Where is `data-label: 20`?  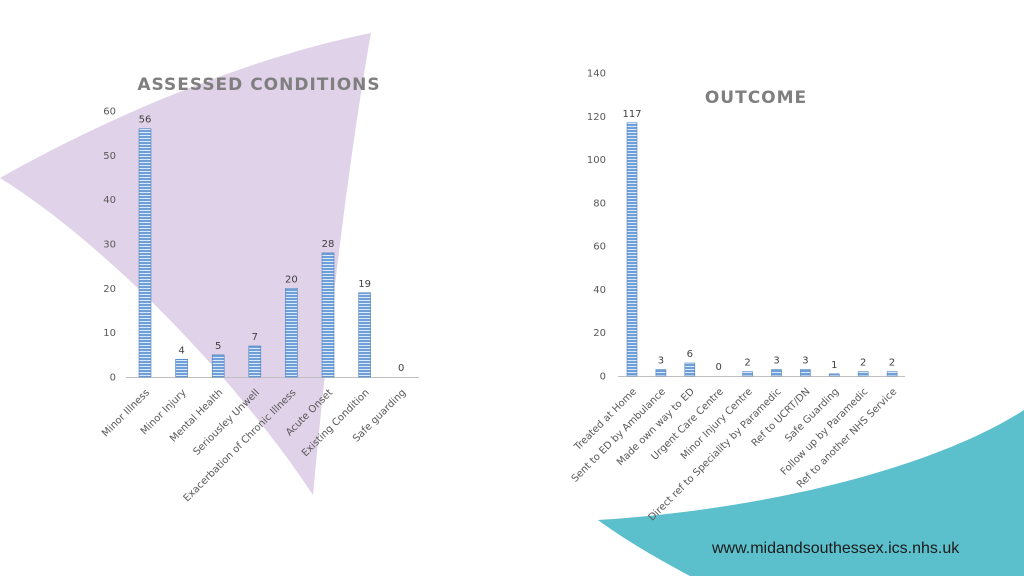 data-label: 20 is located at coordinates (291, 279).